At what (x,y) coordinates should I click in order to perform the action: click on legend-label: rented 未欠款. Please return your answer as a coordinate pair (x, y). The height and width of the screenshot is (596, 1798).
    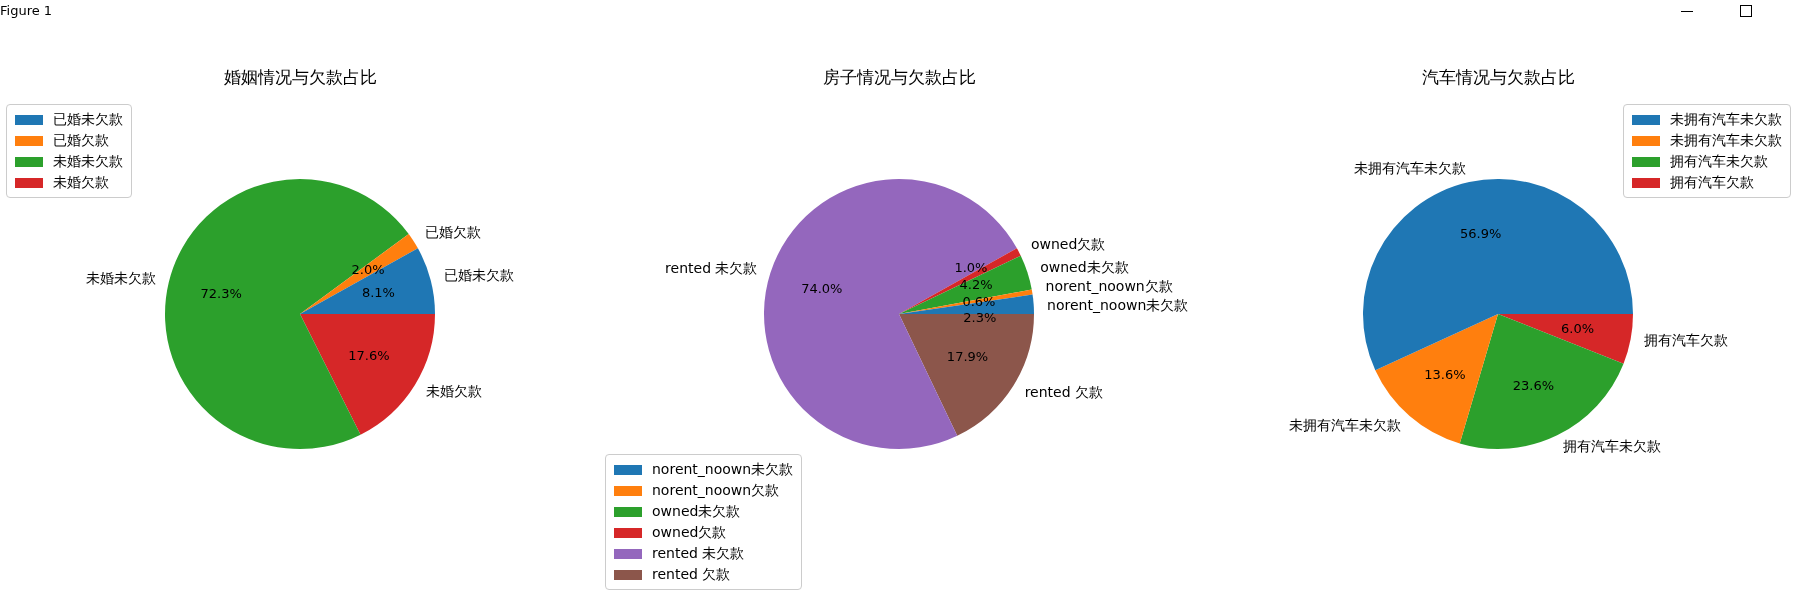
    Looking at the image, I should click on (698, 553).